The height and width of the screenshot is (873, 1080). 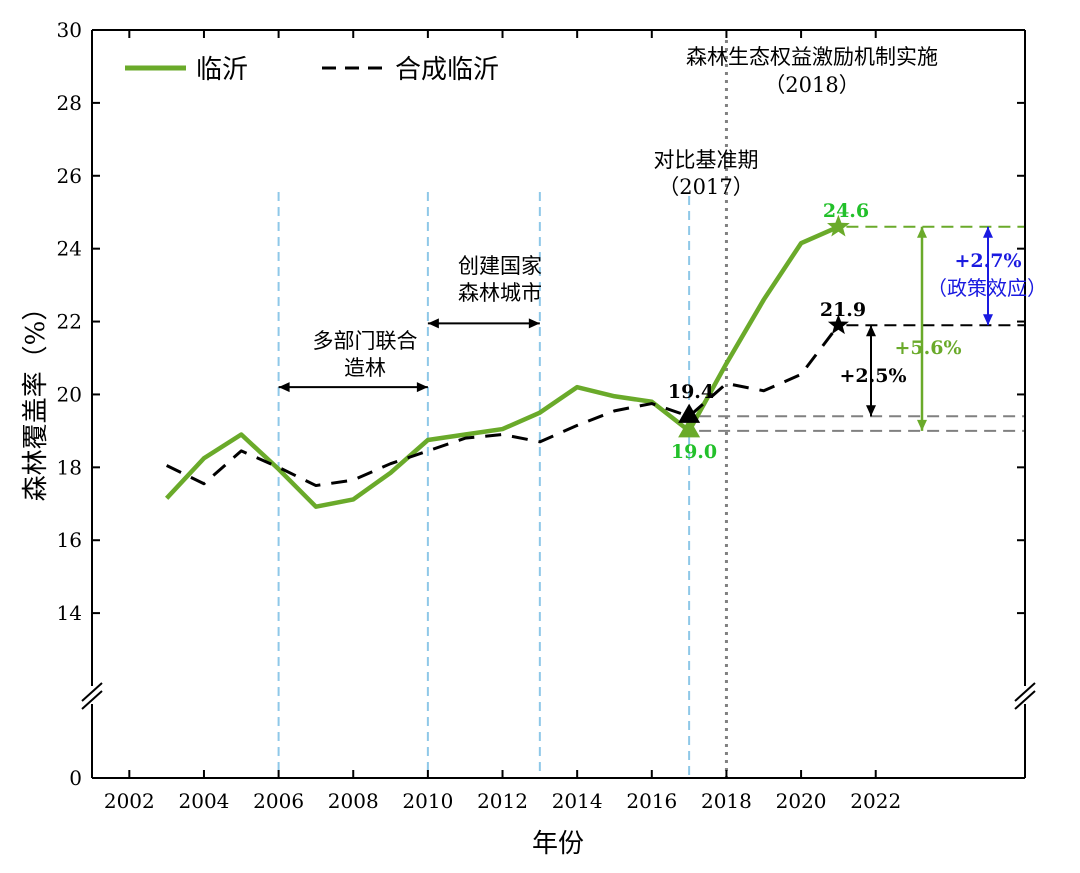 What do you see at coordinates (69, 467) in the screenshot?
I see `y-tick-label-18: 18` at bounding box center [69, 467].